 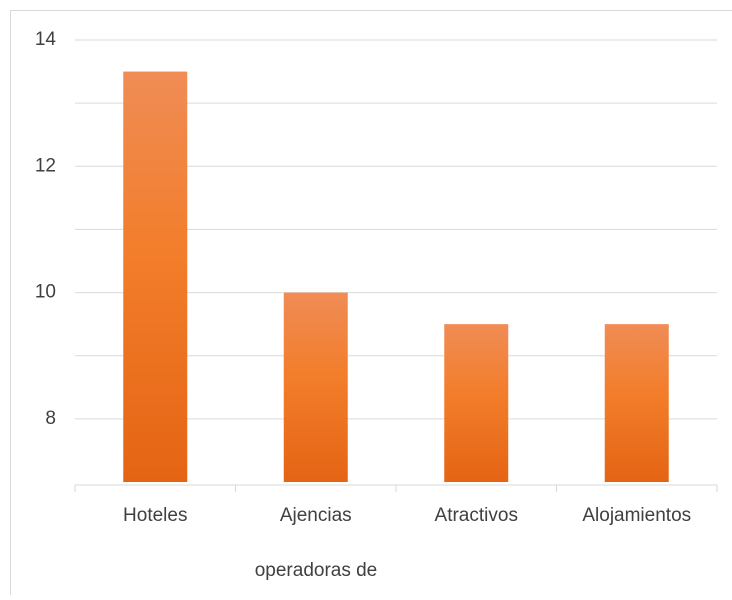 I want to click on x-axis-label: operadoras de, so click(x=316, y=570).